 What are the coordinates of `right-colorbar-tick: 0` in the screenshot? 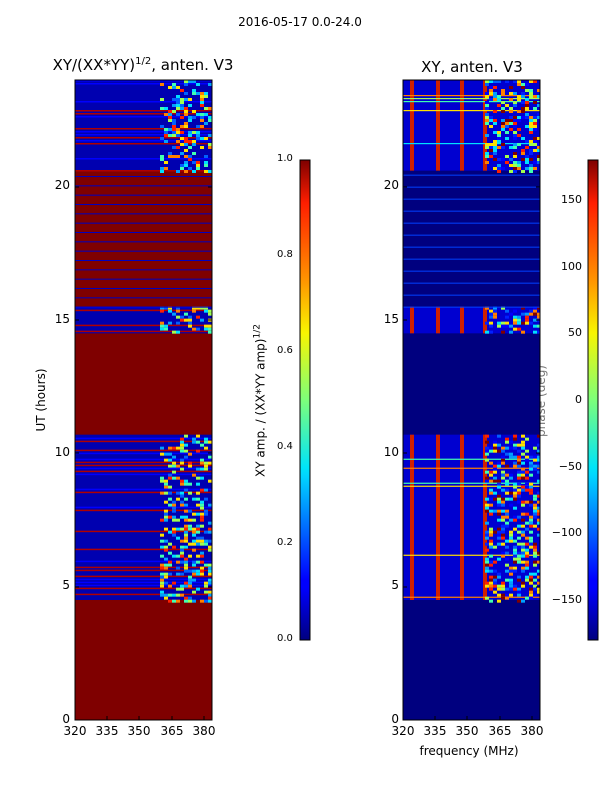 It's located at (578, 399).